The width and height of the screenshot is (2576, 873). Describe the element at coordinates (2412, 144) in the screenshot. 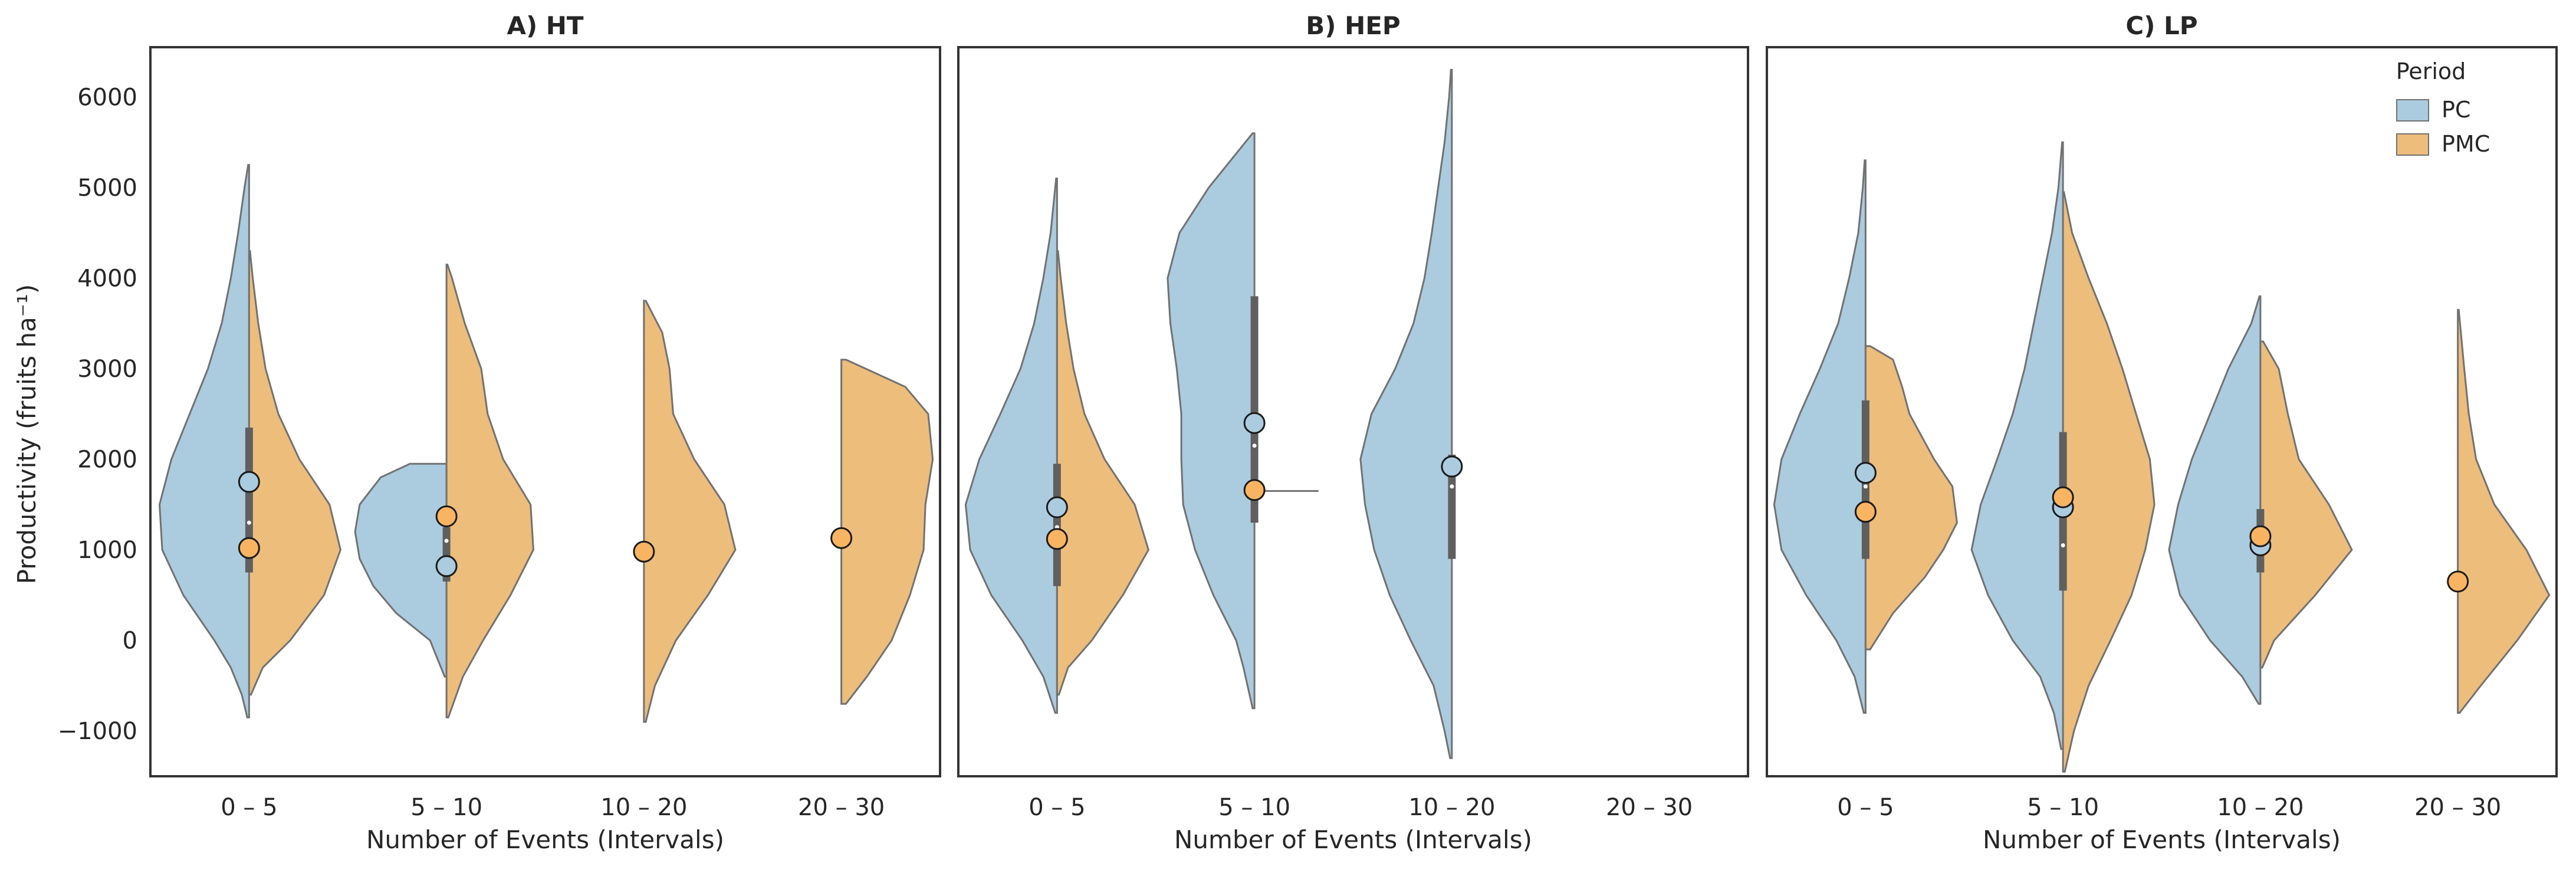

I see `legend-swatch-pmc` at that location.